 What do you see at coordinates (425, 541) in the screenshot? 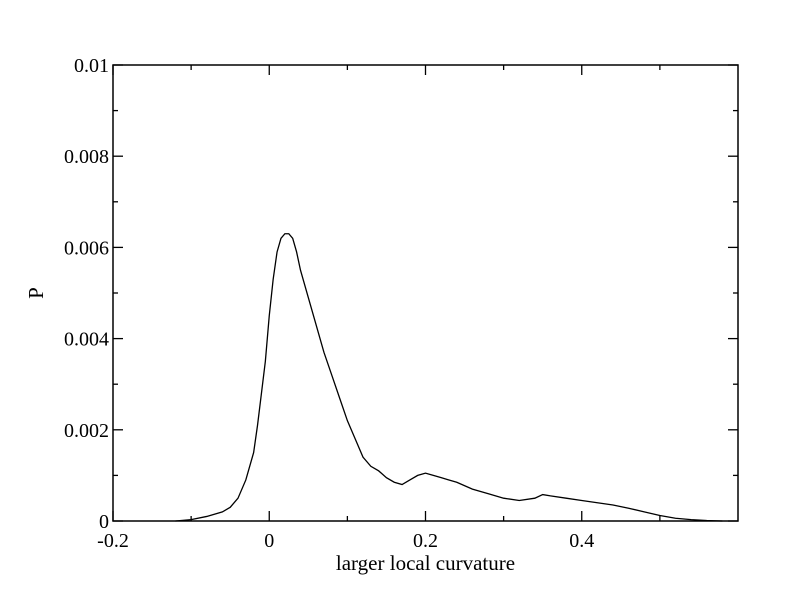
I see `x-tick-label: 0.2` at bounding box center [425, 541].